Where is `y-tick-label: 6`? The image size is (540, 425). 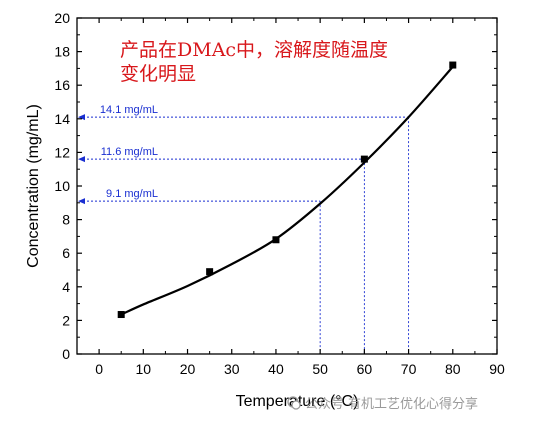
y-tick-label: 6 is located at coordinates (66, 253).